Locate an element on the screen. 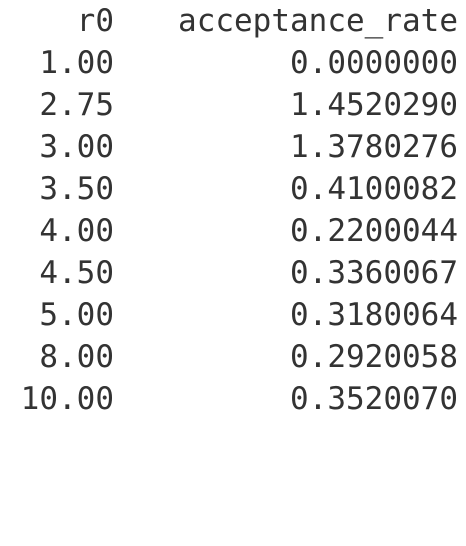 This screenshot has height=546, width=466. r0-value: 2.75 is located at coordinates (76, 105).